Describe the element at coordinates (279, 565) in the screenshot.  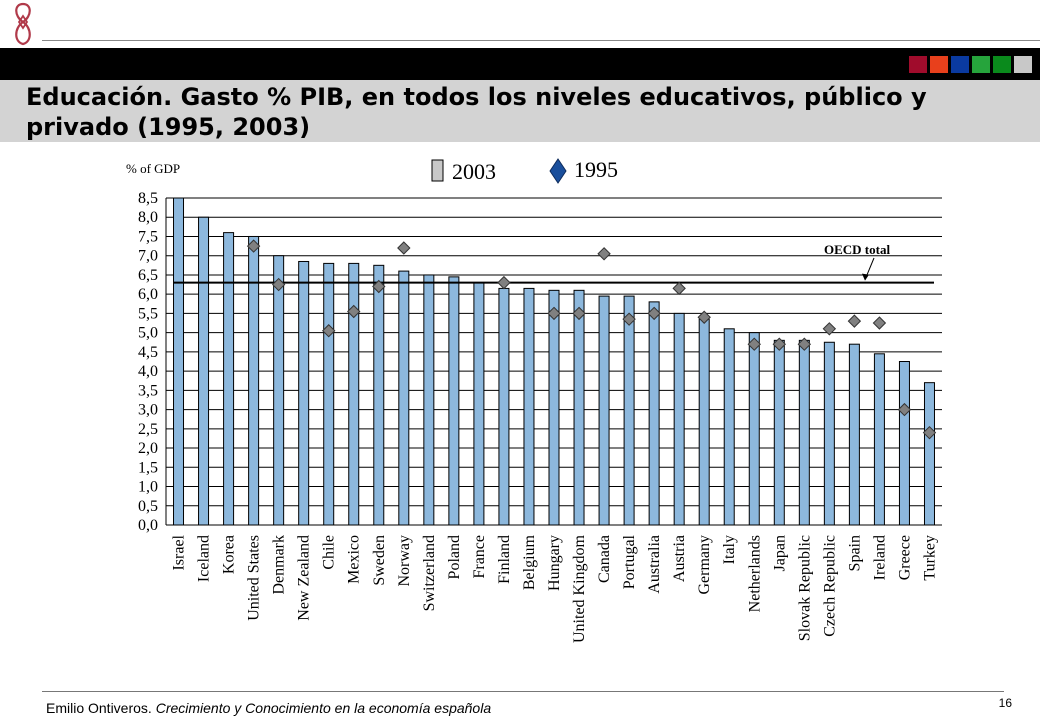
I see `x-tick-label: Denmark` at that location.